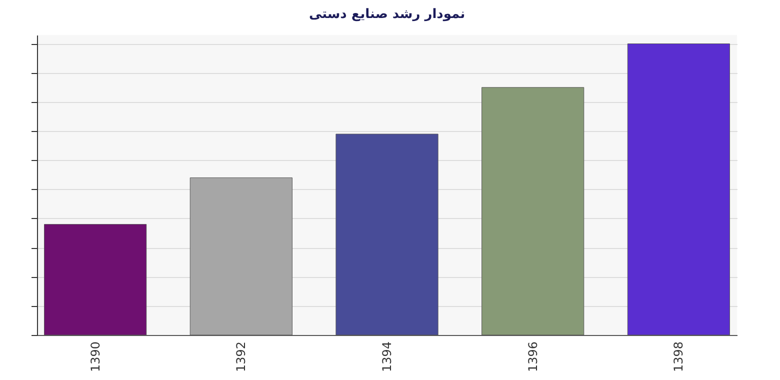 The width and height of the screenshot is (780, 380). Describe the element at coordinates (241, 357) in the screenshot. I see `x-tick-label: 1392` at that location.